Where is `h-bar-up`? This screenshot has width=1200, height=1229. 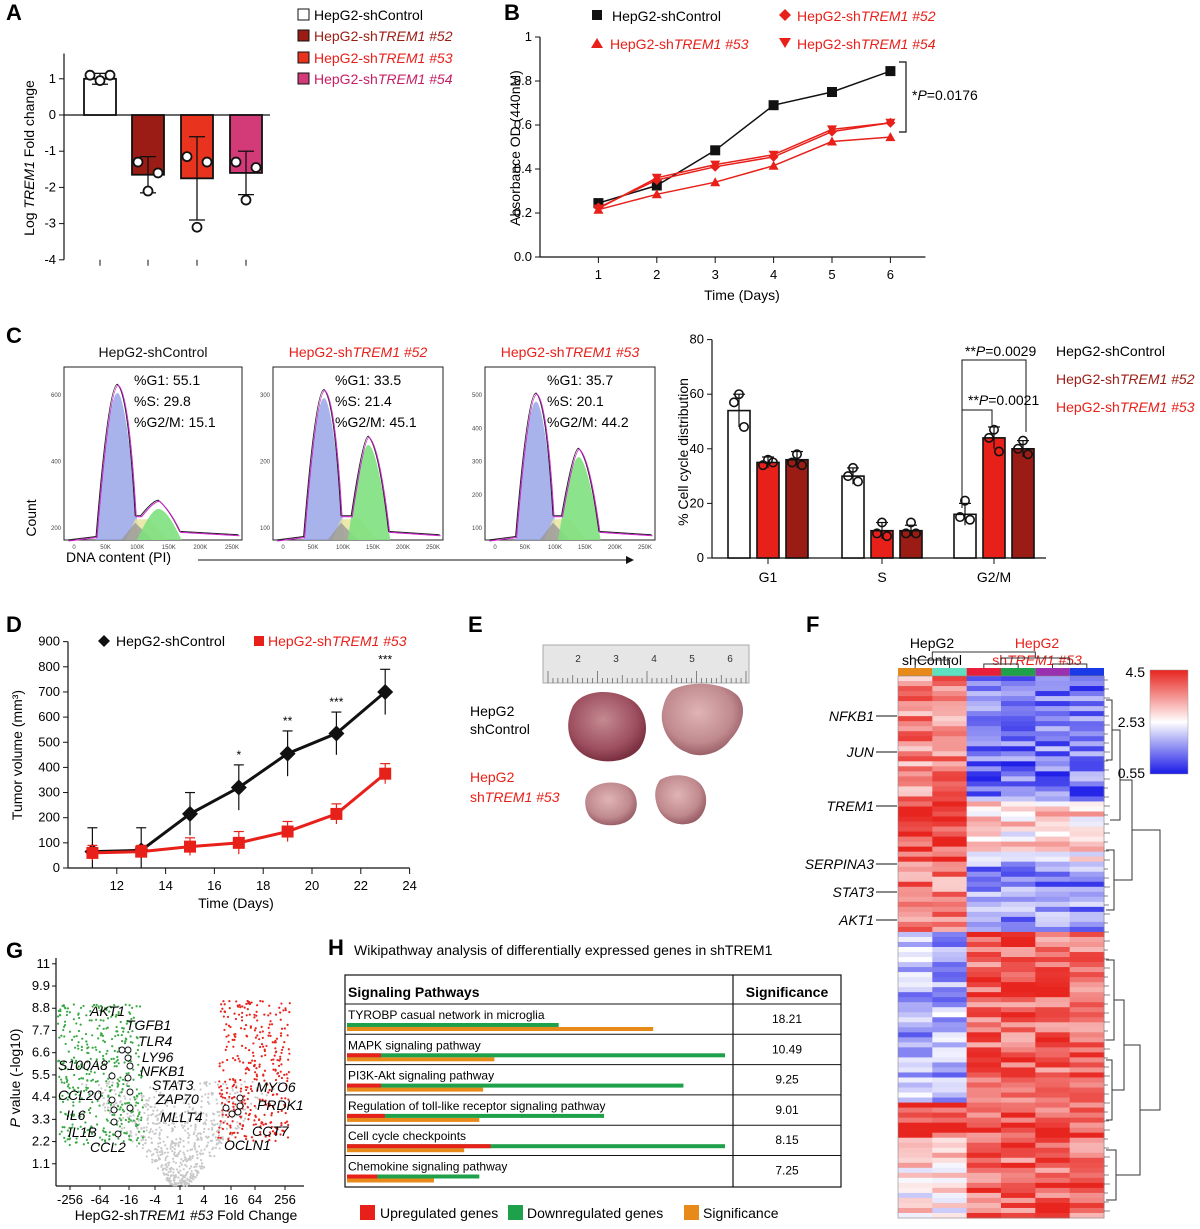 h-bar-up is located at coordinates (366, 1115).